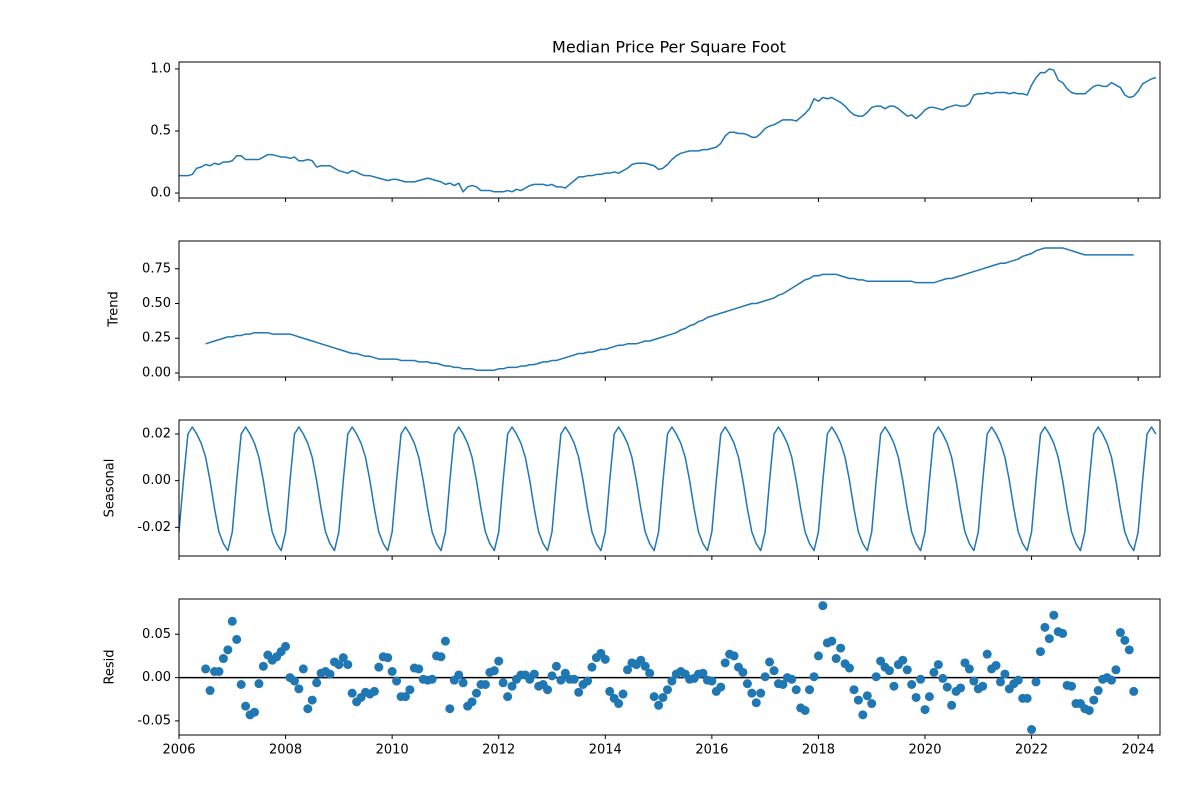 The width and height of the screenshot is (1200, 800). I want to click on y-tick-label: 1.0, so click(160, 68).